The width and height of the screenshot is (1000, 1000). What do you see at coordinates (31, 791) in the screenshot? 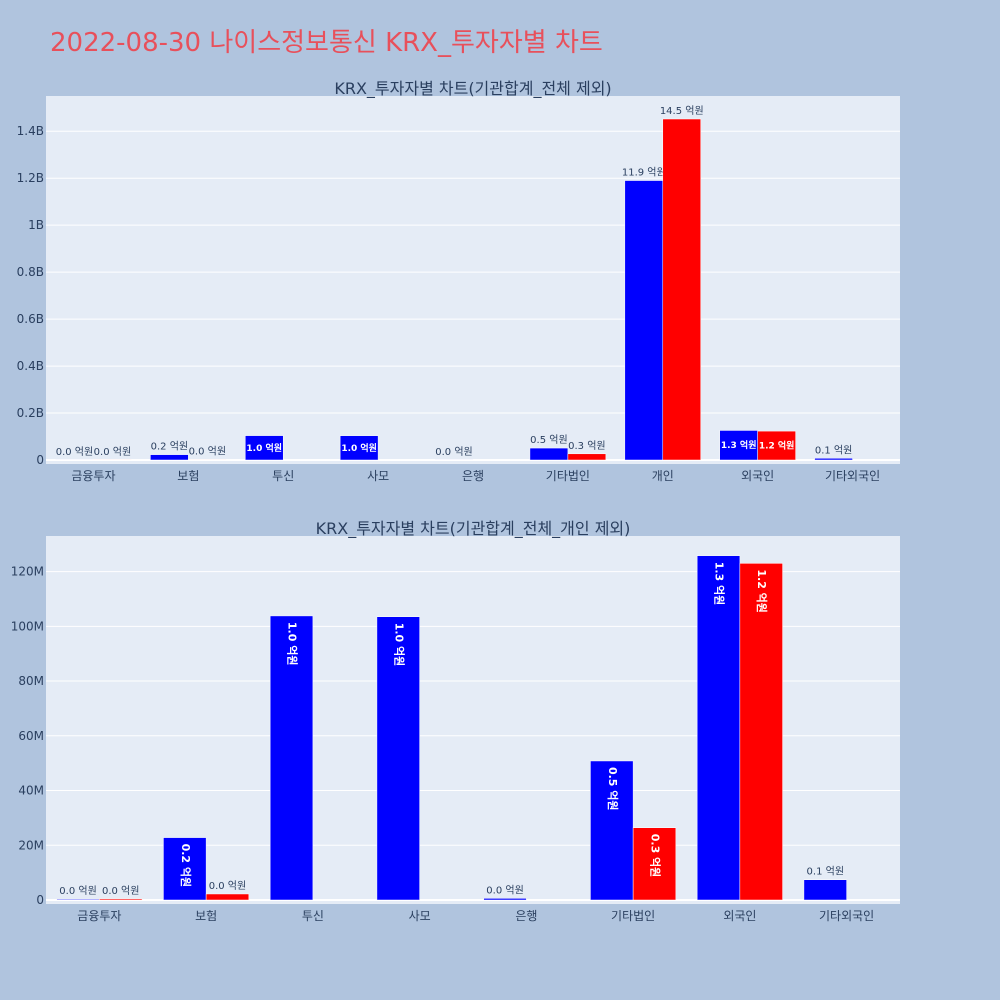
I see `y-tick-label: 40M` at bounding box center [31, 791].